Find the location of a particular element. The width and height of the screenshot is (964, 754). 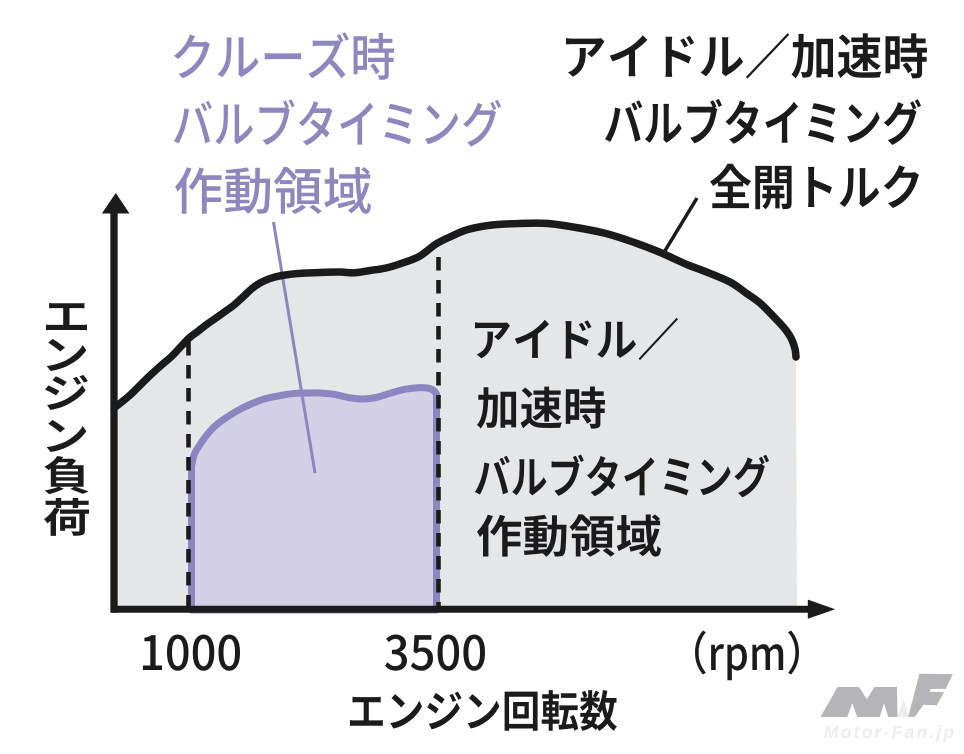

svg-text: Motor-Fan.jp is located at coordinates (890, 732).